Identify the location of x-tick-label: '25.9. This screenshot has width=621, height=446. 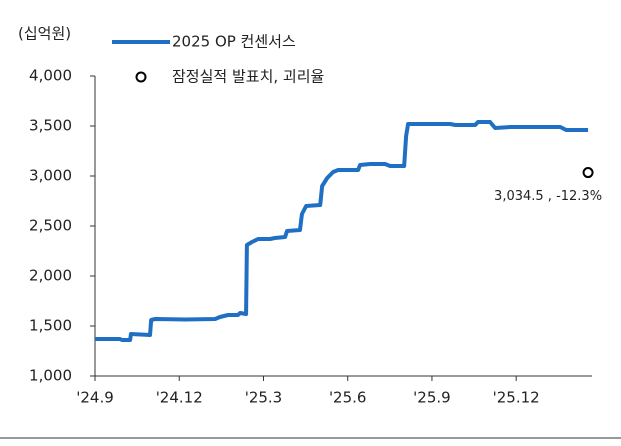
(432, 398).